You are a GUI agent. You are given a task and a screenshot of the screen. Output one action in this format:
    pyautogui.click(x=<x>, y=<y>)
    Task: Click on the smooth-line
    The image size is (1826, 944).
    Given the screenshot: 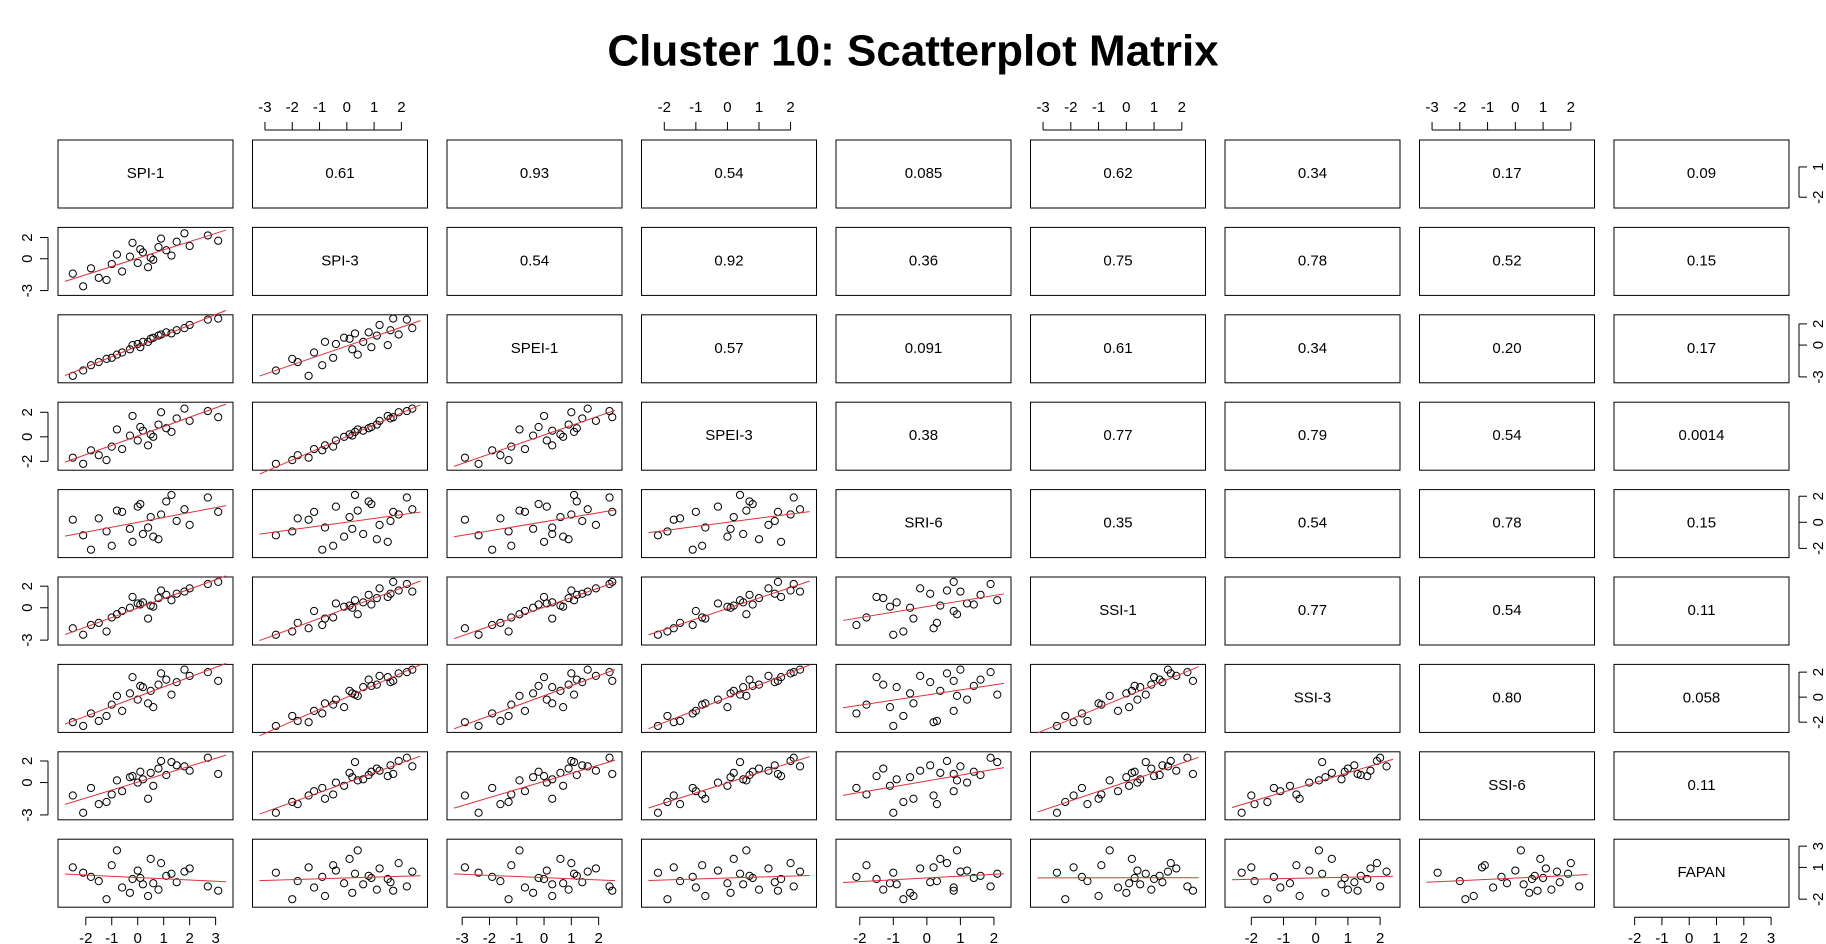 What is the action you would take?
    pyautogui.click(x=340, y=785)
    